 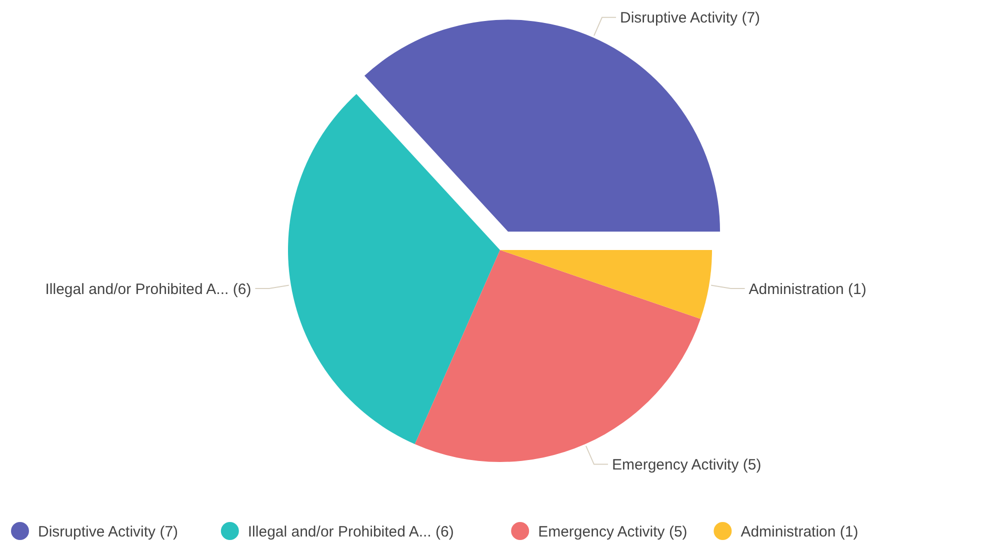 I want to click on slice-label: Disruptive Activity (7), so click(x=690, y=18).